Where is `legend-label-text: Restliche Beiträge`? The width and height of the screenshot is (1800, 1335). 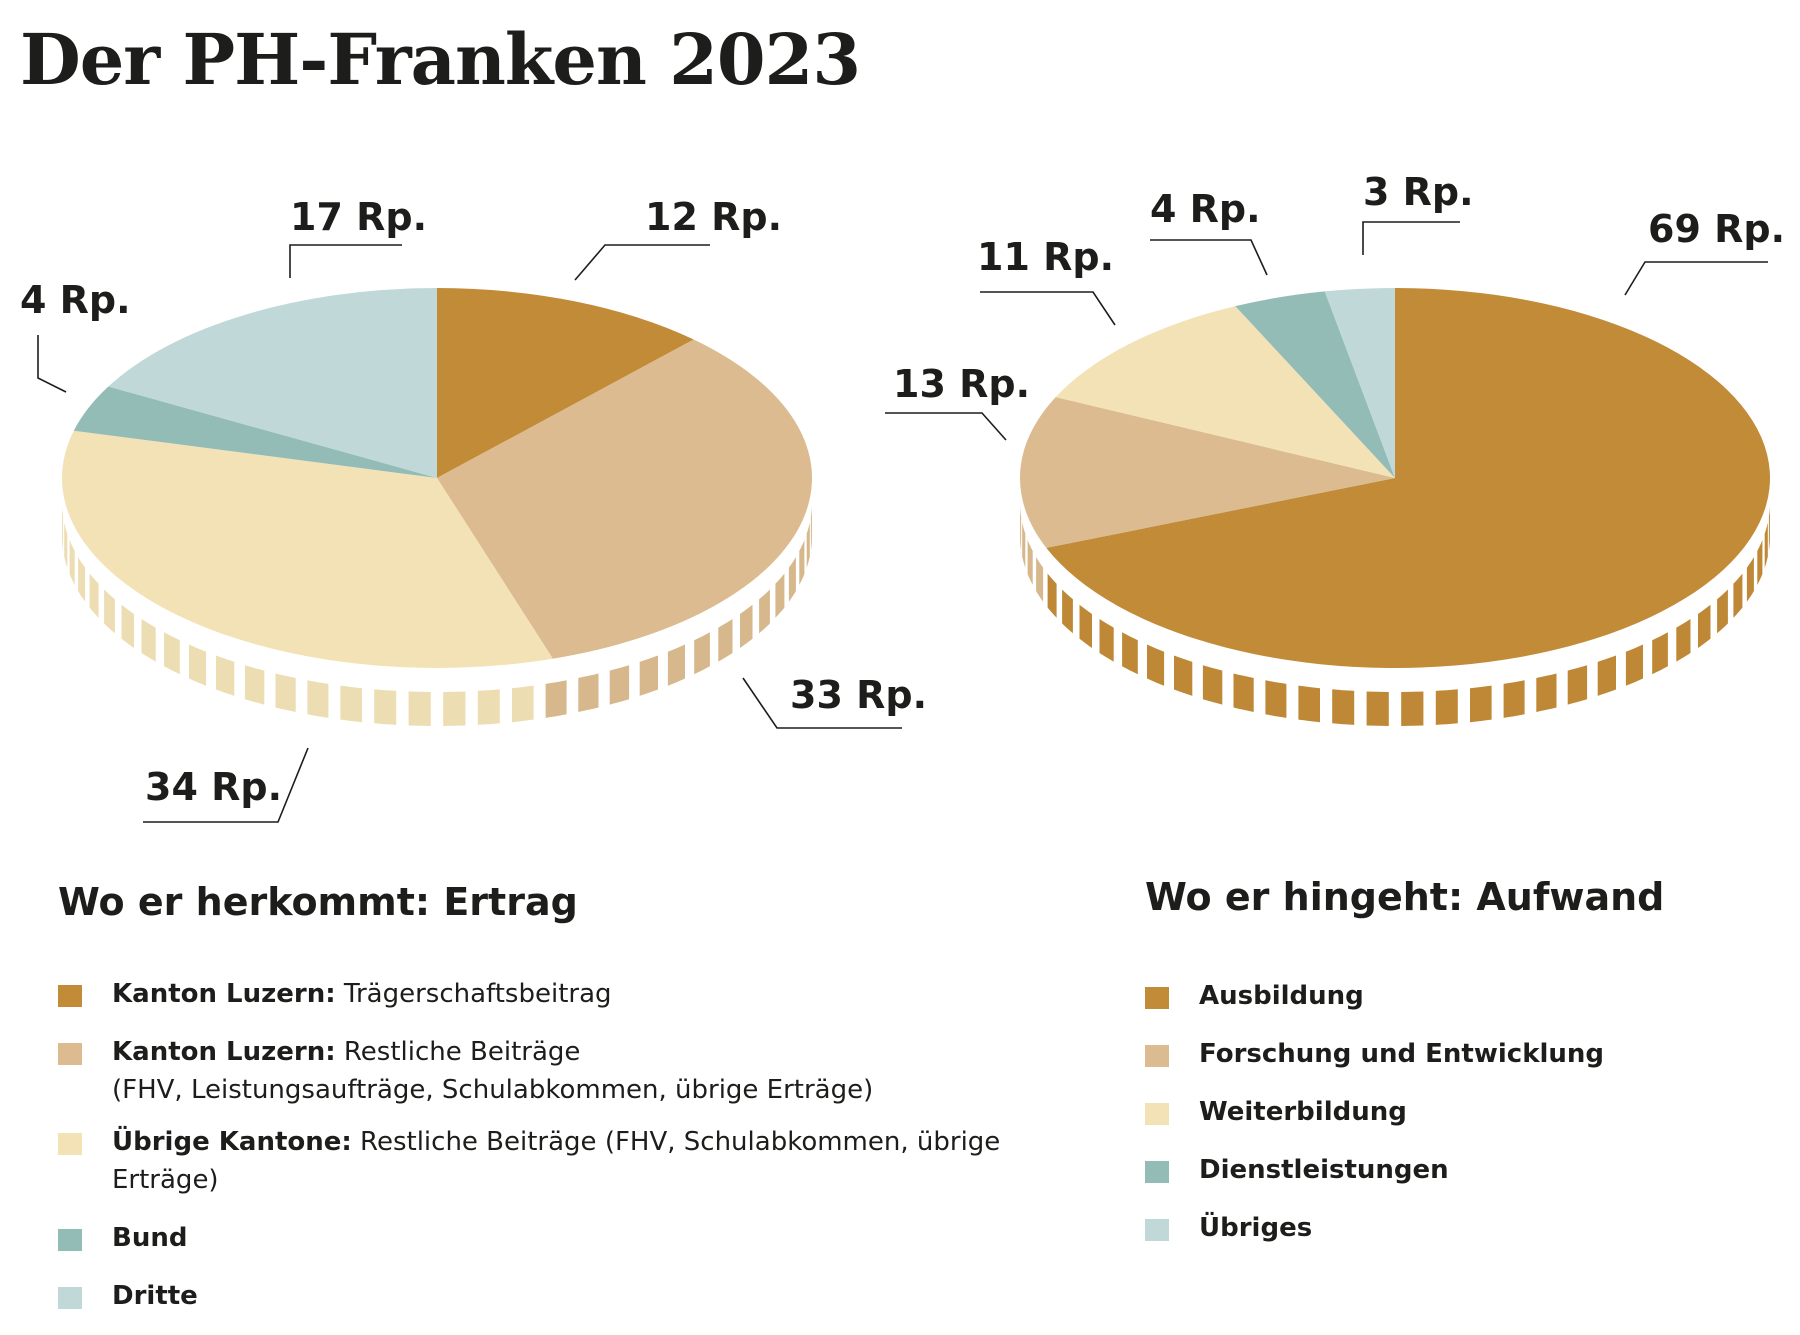
legend-label-text: Restliche Beiträge is located at coordinates (458, 1052).